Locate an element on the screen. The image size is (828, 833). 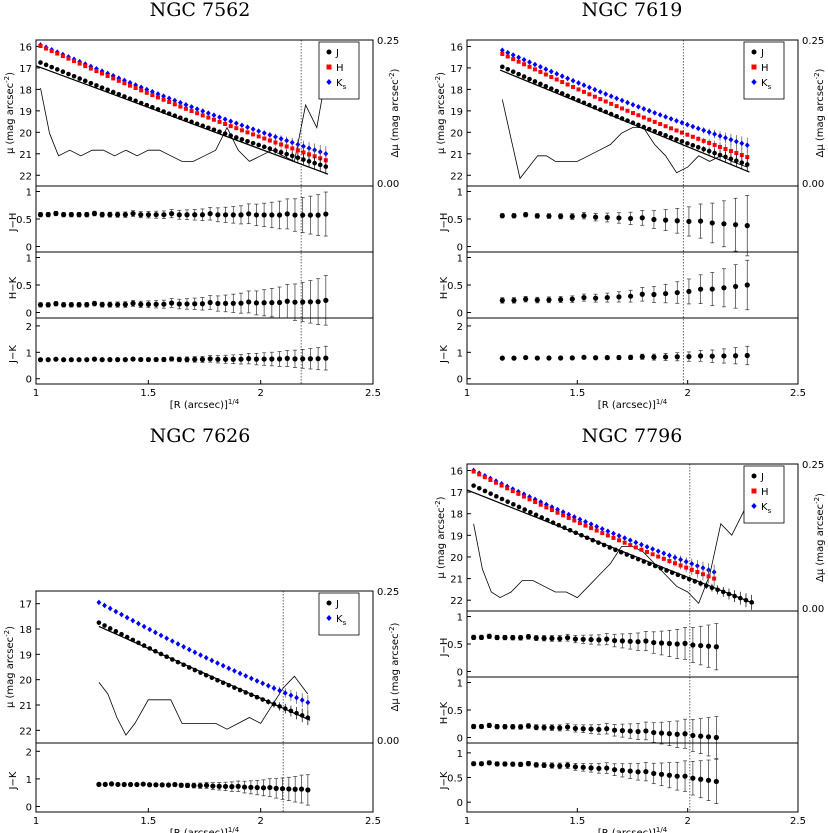
fit-line is located at coordinates (182, 120).